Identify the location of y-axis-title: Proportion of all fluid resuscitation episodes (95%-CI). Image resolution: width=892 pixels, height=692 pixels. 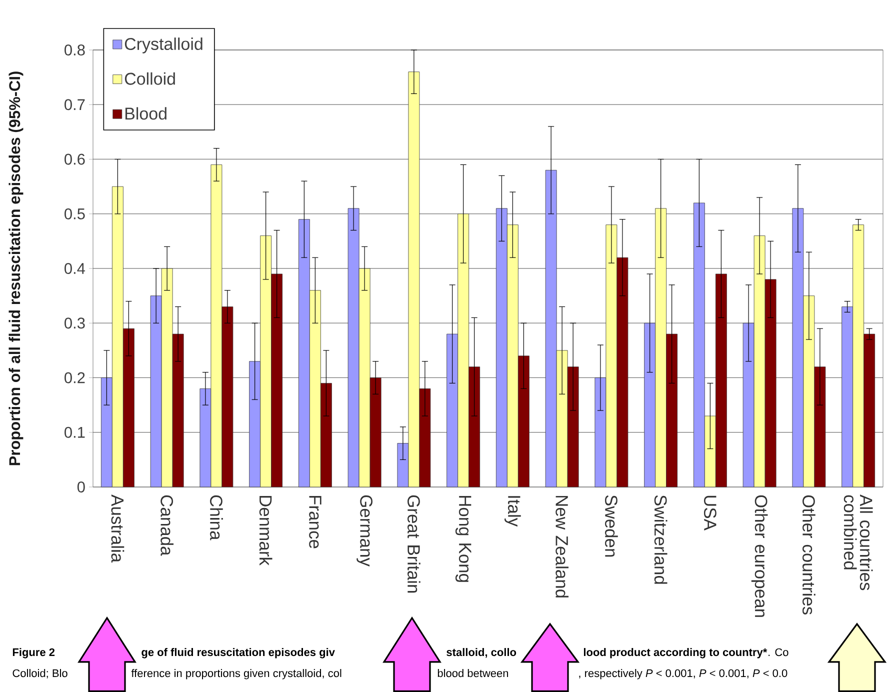
(16, 269).